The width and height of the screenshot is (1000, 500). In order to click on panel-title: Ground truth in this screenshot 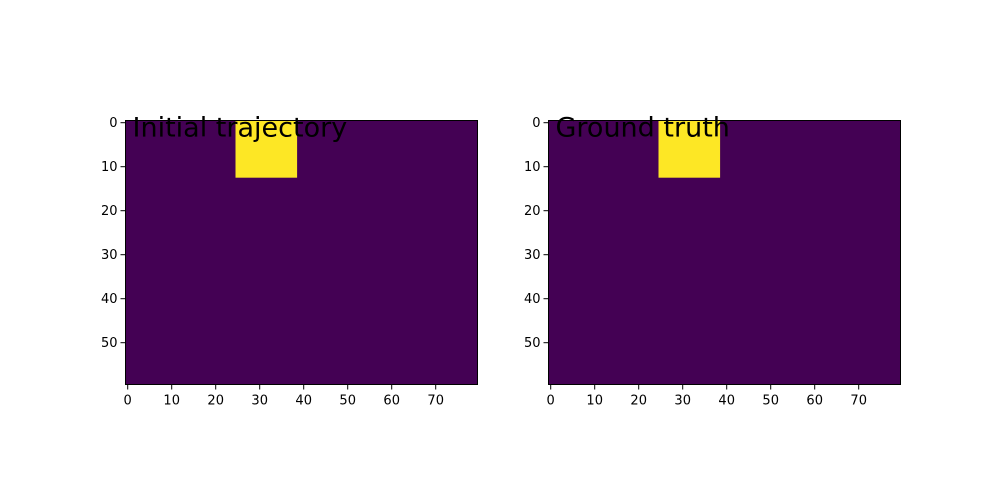, I will do `click(643, 128)`.